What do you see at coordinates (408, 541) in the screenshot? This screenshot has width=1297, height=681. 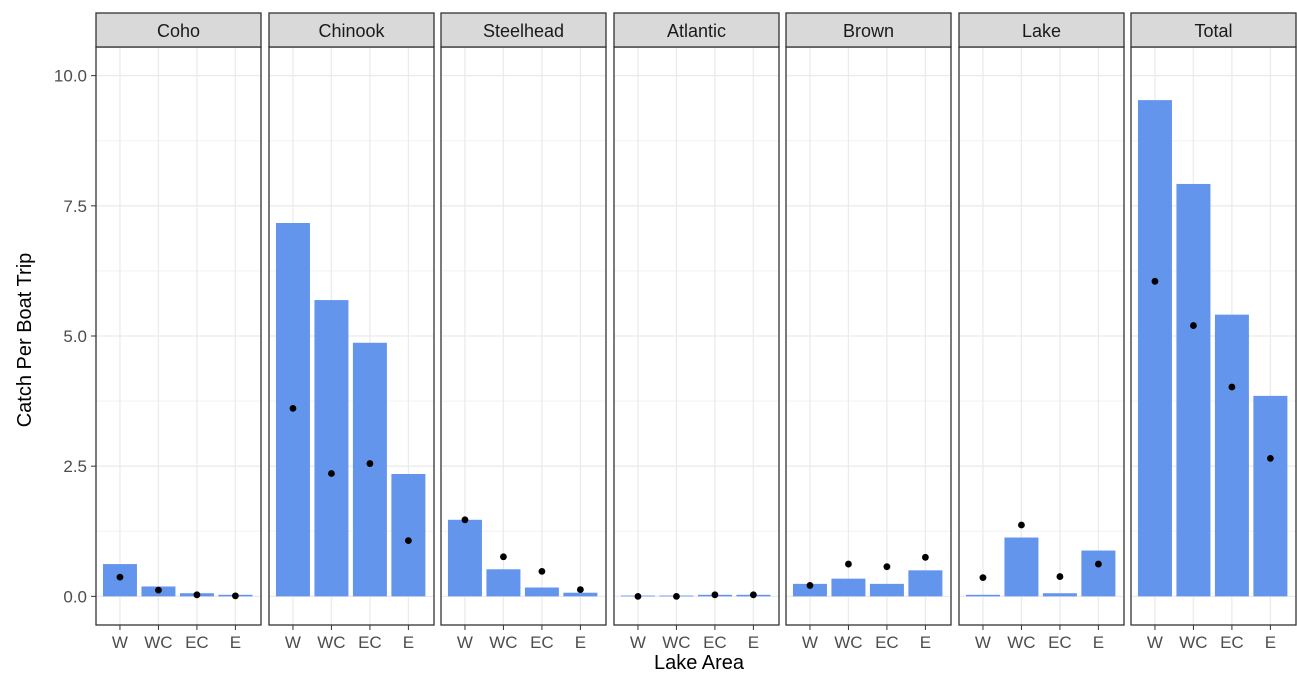 I see `point-chinook-e` at bounding box center [408, 541].